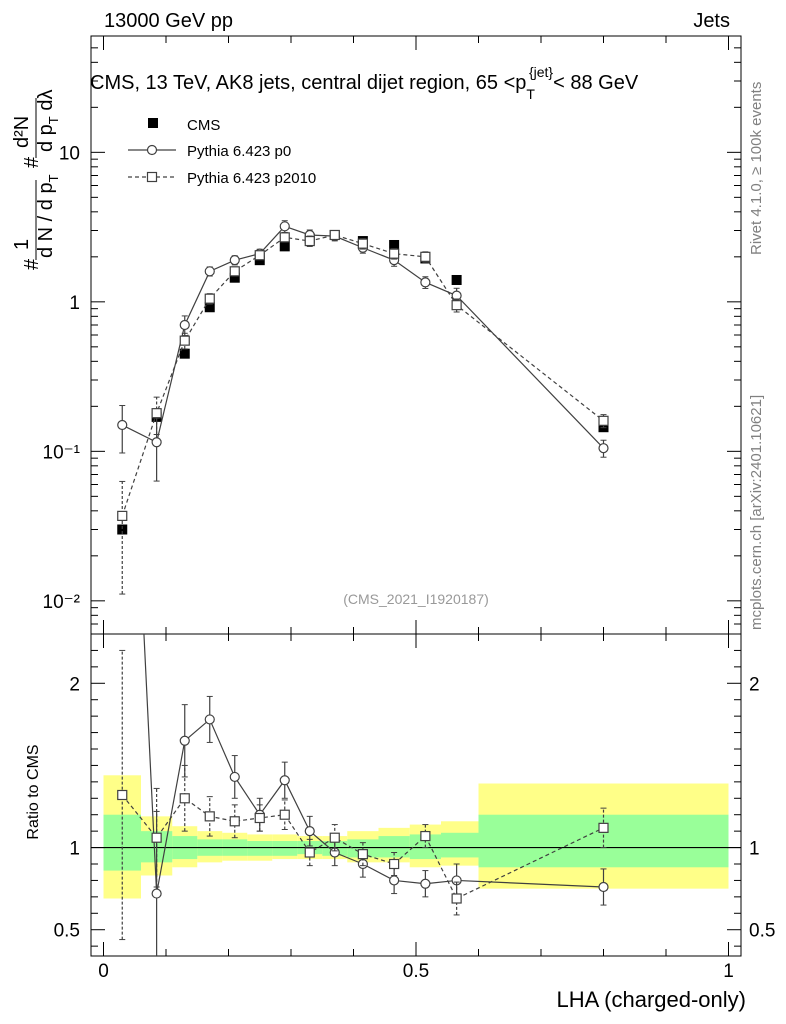 This screenshot has width=786, height=1024. Describe the element at coordinates (103, 971) in the screenshot. I see `x-tick-label: 0` at that location.